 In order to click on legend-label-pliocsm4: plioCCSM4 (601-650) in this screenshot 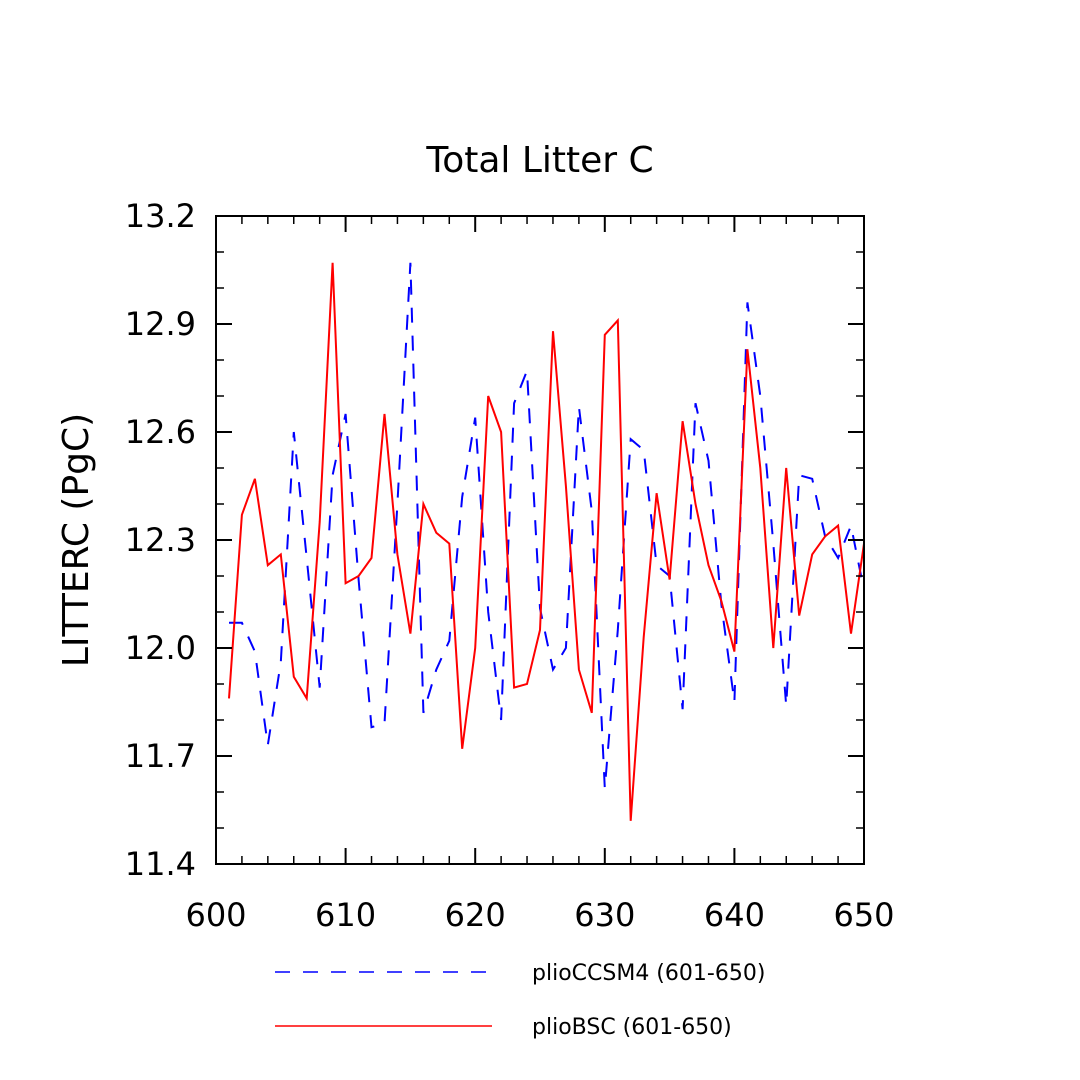, I will do `click(648, 973)`.